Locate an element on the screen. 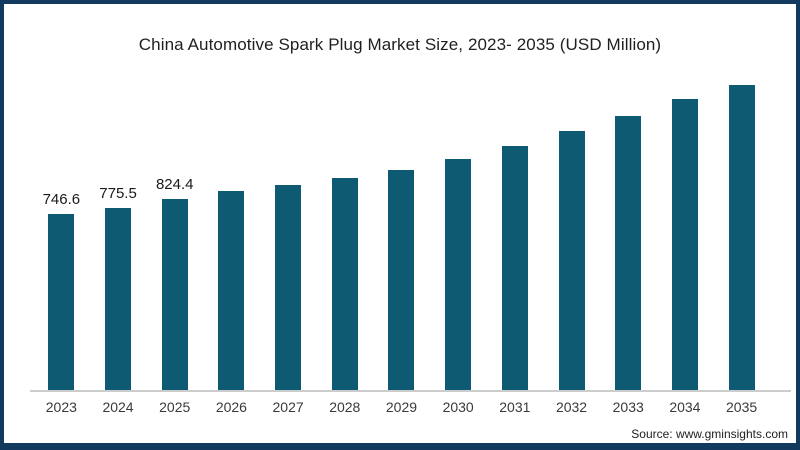 The width and height of the screenshot is (800, 450). x-axis-label: 2035 is located at coordinates (742, 407).